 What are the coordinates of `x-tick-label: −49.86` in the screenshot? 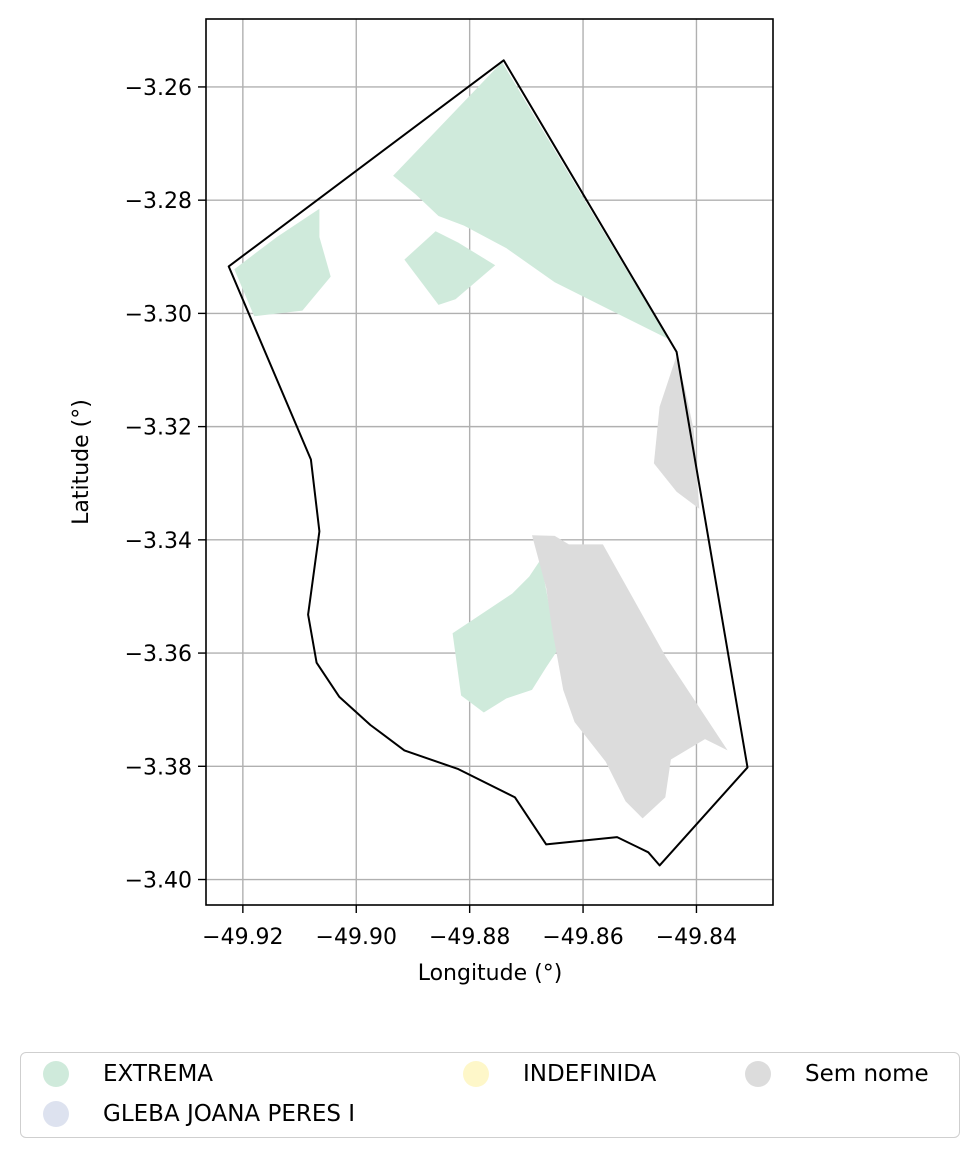 It's located at (582, 937).